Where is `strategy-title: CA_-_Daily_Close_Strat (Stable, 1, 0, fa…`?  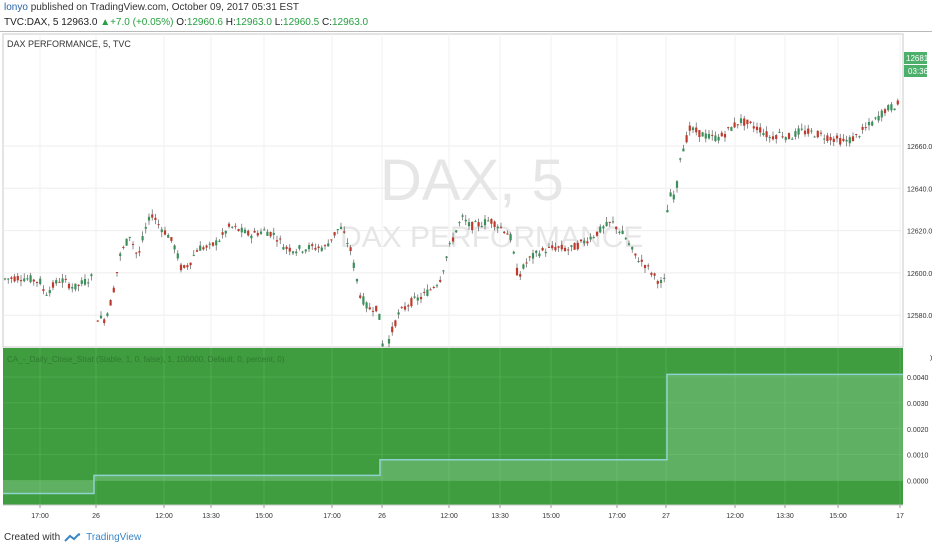
strategy-title: CA_-_Daily_Close_Strat (Stable, 1, 0, fa… is located at coordinates (146, 359).